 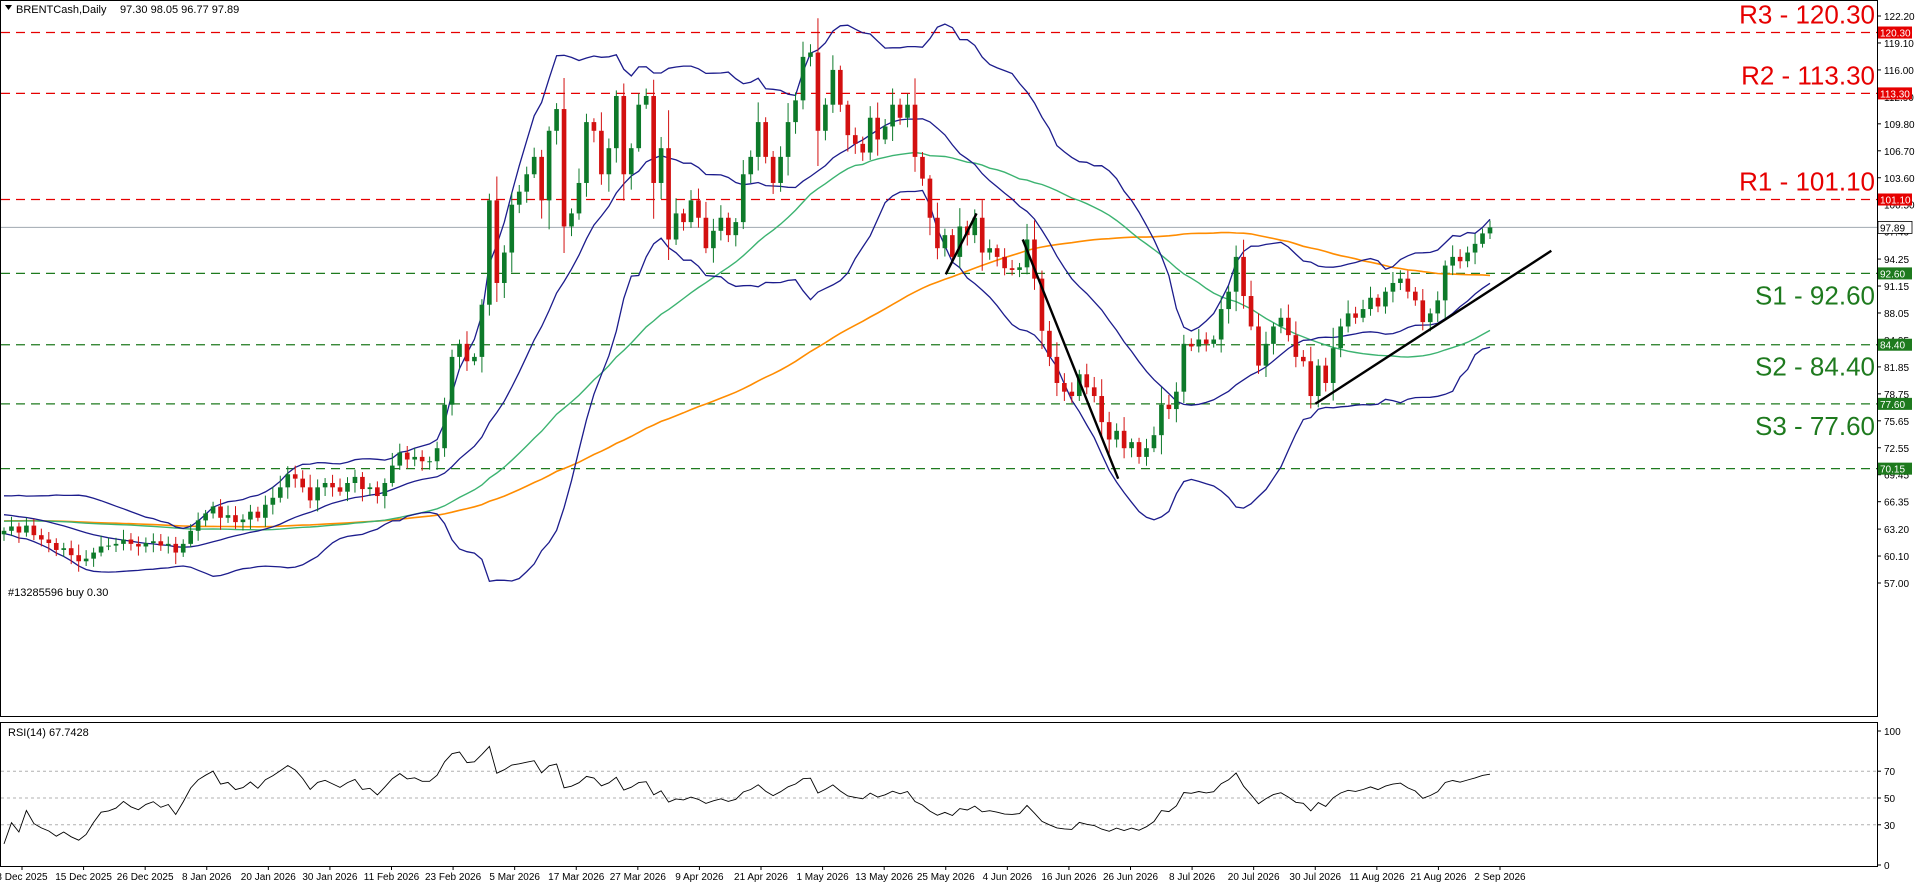 I want to click on collapse-triangle-icon, so click(x=8, y=7).